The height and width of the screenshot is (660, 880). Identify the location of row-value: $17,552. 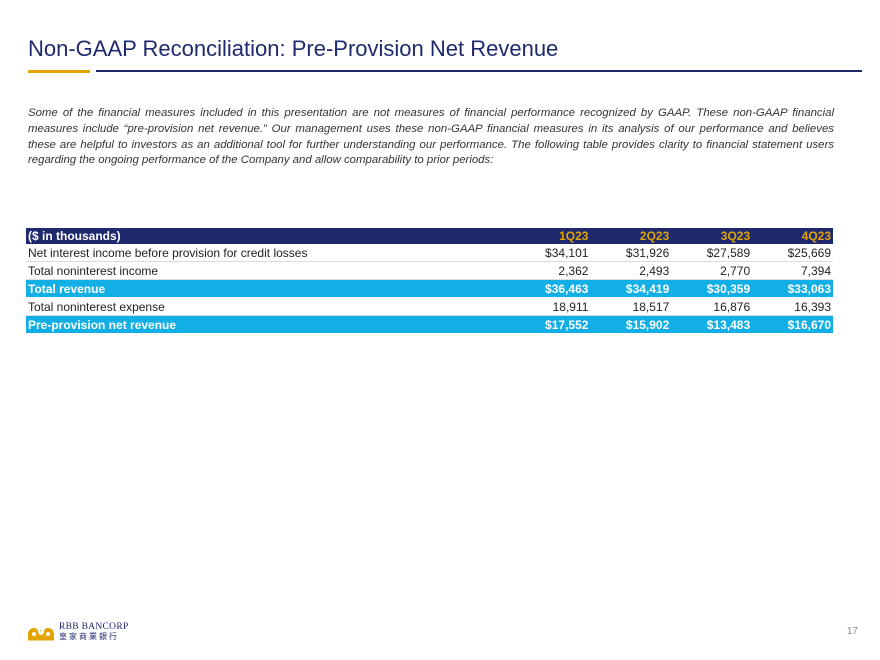
(550, 324).